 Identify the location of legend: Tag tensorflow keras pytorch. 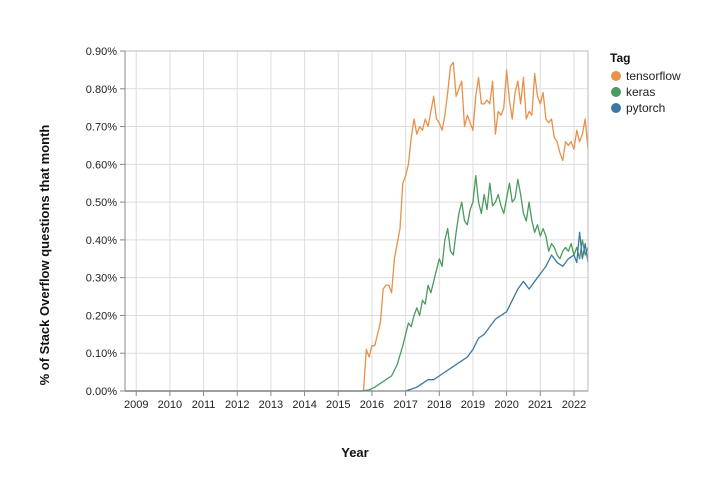
(645, 83).